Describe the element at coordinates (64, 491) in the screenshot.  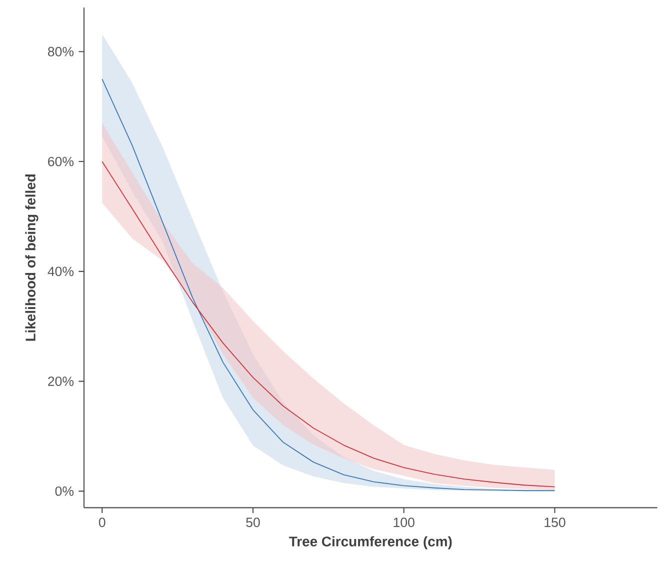
I see `y-tick-label: 0%` at that location.